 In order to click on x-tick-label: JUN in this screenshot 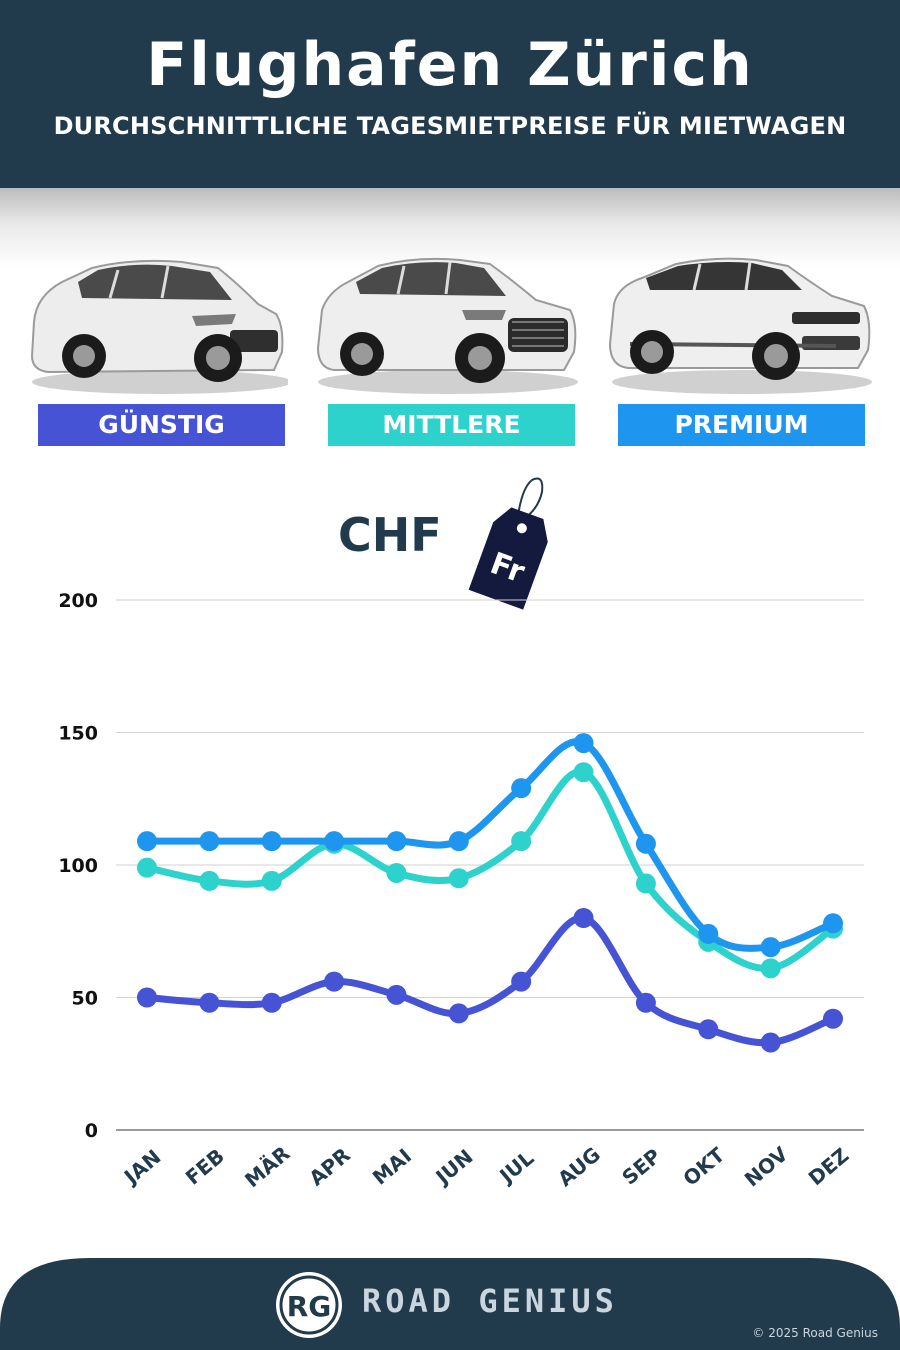, I will do `click(454, 1167)`.